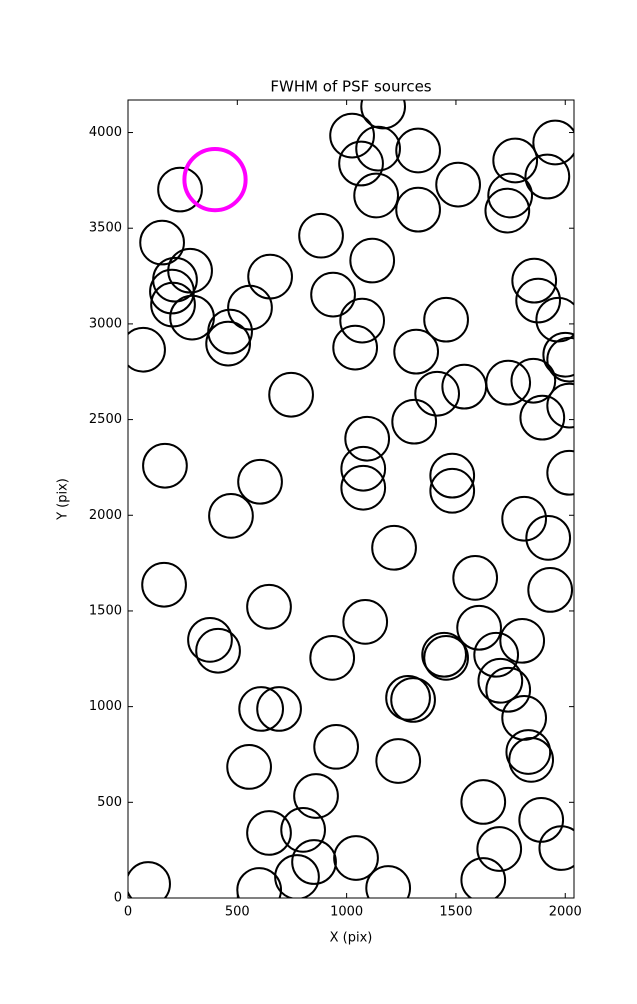  Describe the element at coordinates (351, 938) in the screenshot. I see `x-axis-label: X (pix)` at that location.